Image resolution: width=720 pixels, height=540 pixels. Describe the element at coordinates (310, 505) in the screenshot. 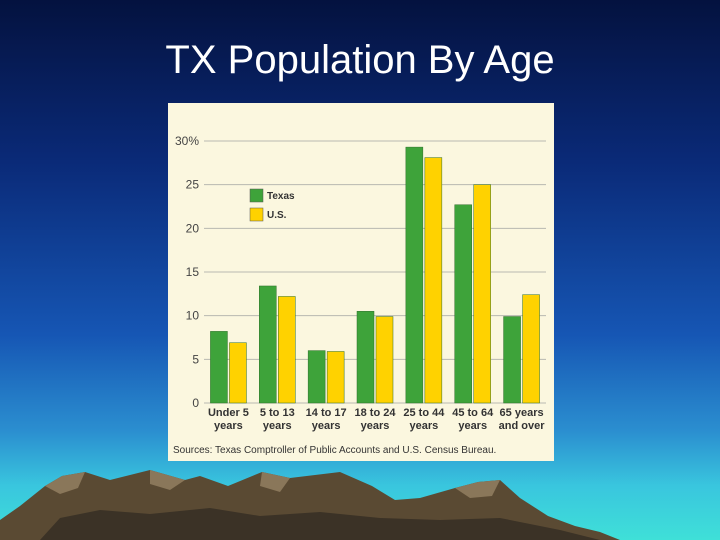

I see `mountain-range-decoration` at that location.